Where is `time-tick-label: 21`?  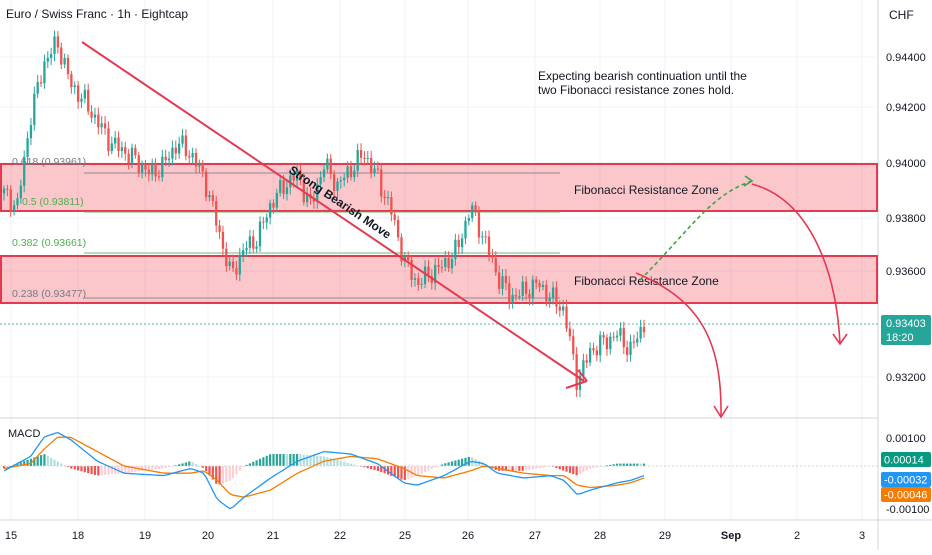 time-tick-label: 21 is located at coordinates (273, 536).